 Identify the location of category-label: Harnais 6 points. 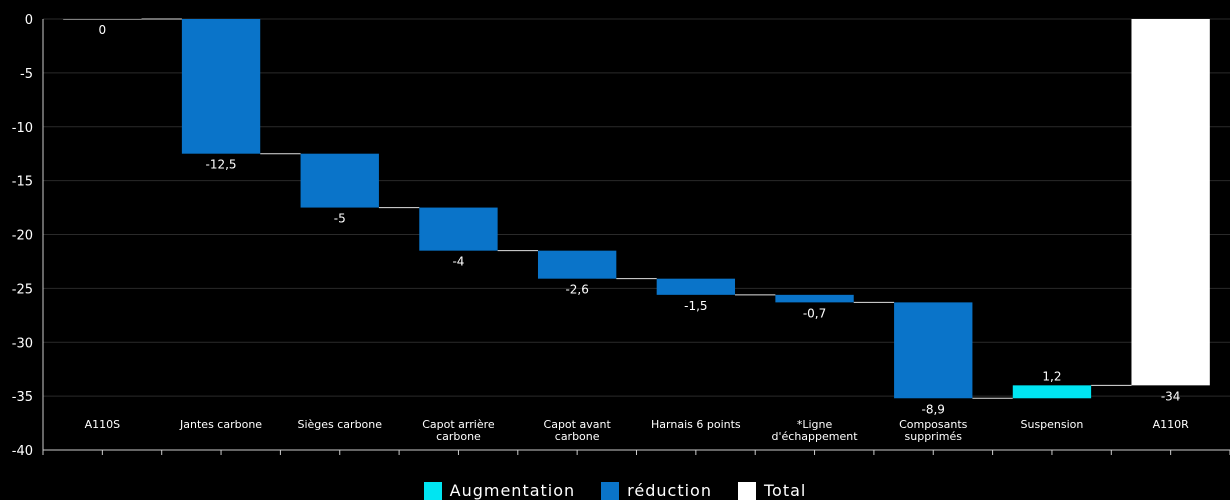
(696, 424).